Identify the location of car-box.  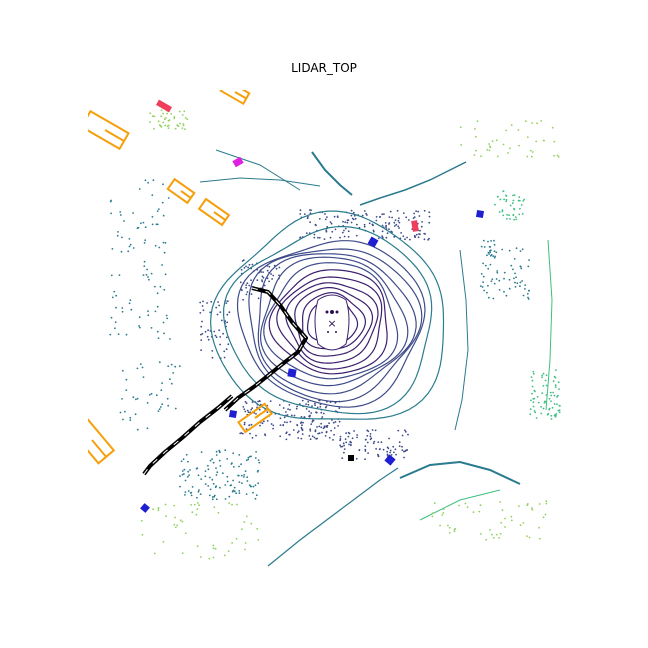
(235, 98).